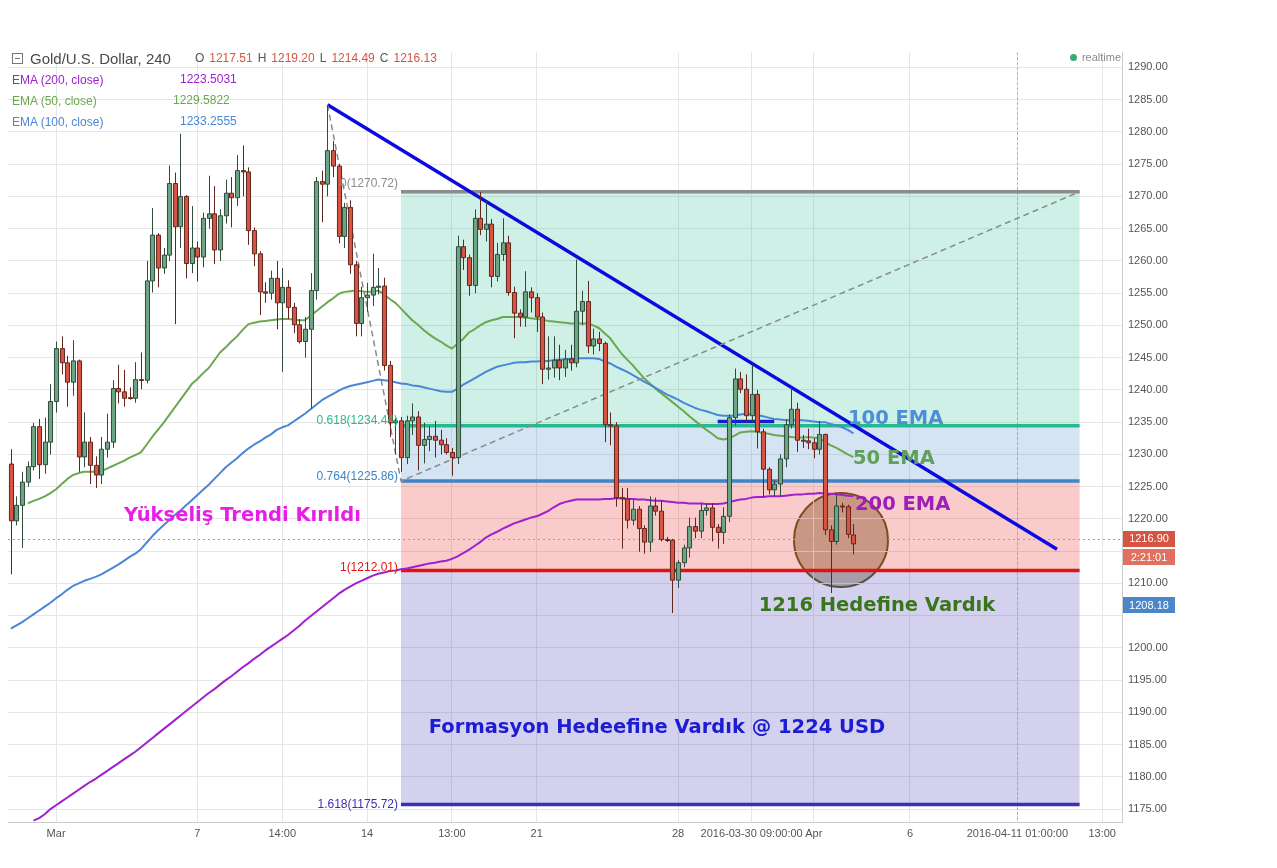  Describe the element at coordinates (1148, 388) in the screenshot. I see `y-tick-label: 1240.00` at that location.